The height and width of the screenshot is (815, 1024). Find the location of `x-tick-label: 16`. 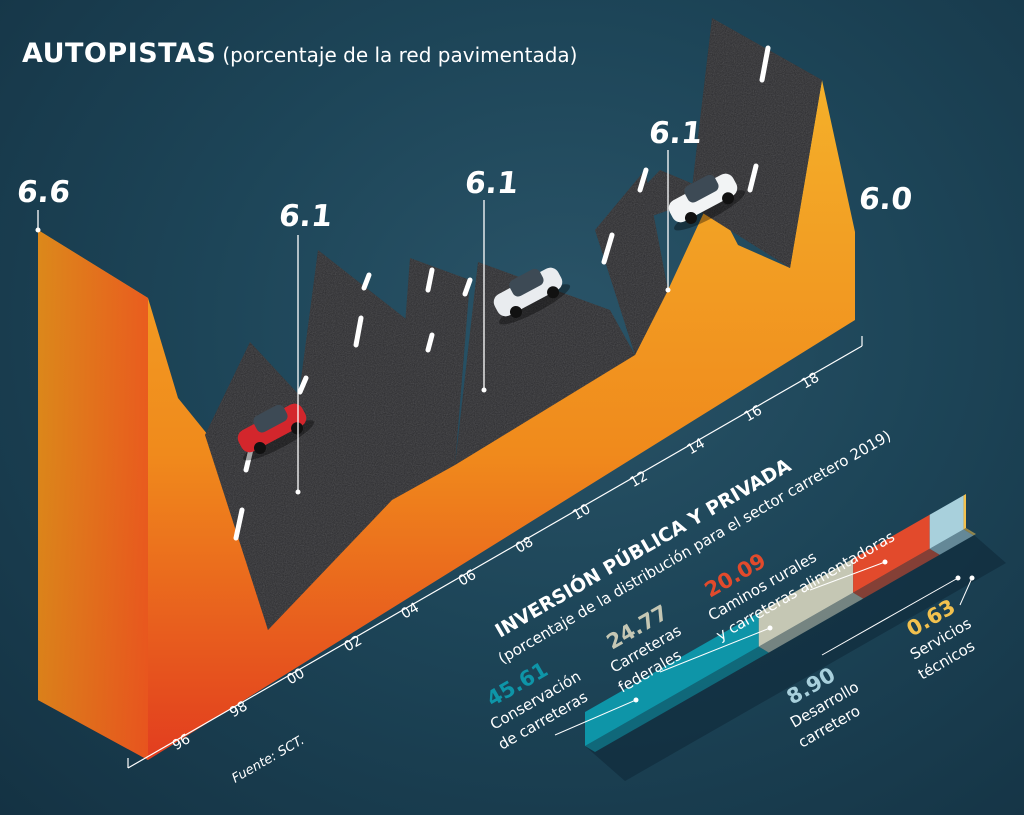

x-tick-label: 16 is located at coordinates (754, 413).